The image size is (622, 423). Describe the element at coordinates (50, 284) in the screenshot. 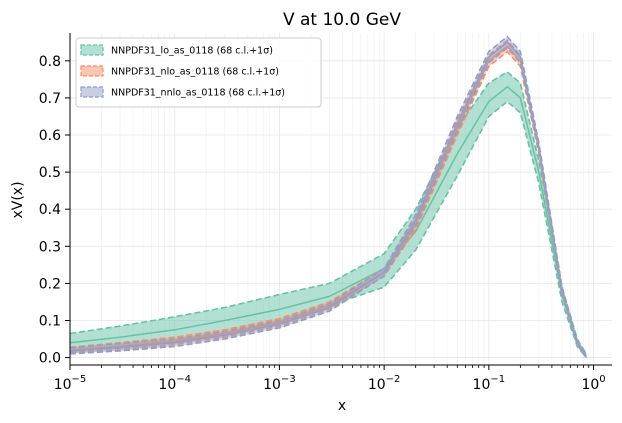

I see `y-tick-label: 0.2` at that location.